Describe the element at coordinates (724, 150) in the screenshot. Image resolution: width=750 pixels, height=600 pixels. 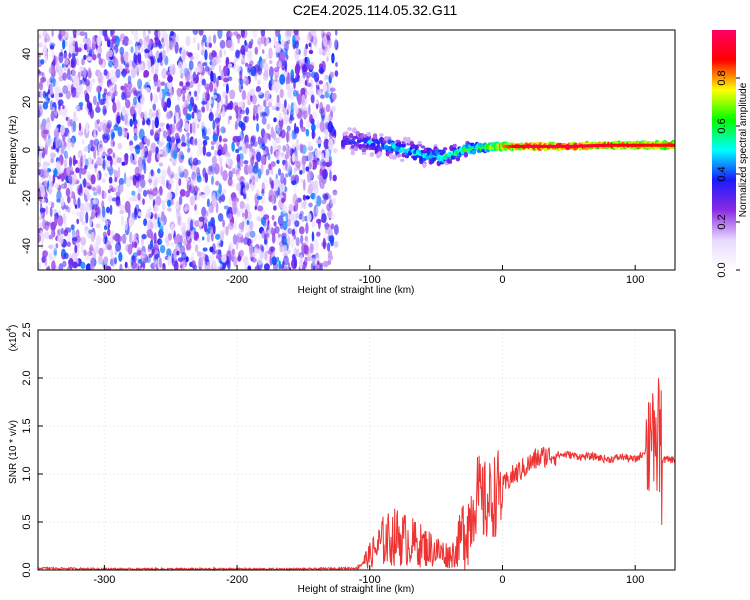
I see `colorbar-gradient` at that location.